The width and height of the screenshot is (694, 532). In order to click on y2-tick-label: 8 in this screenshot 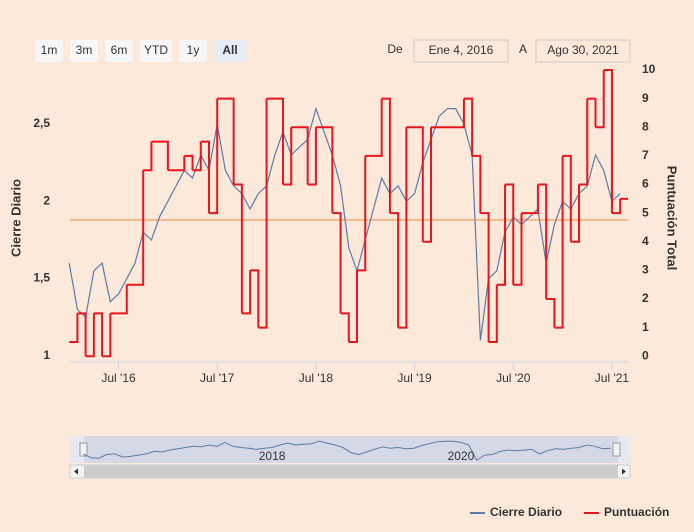, I will do `click(645, 126)`.